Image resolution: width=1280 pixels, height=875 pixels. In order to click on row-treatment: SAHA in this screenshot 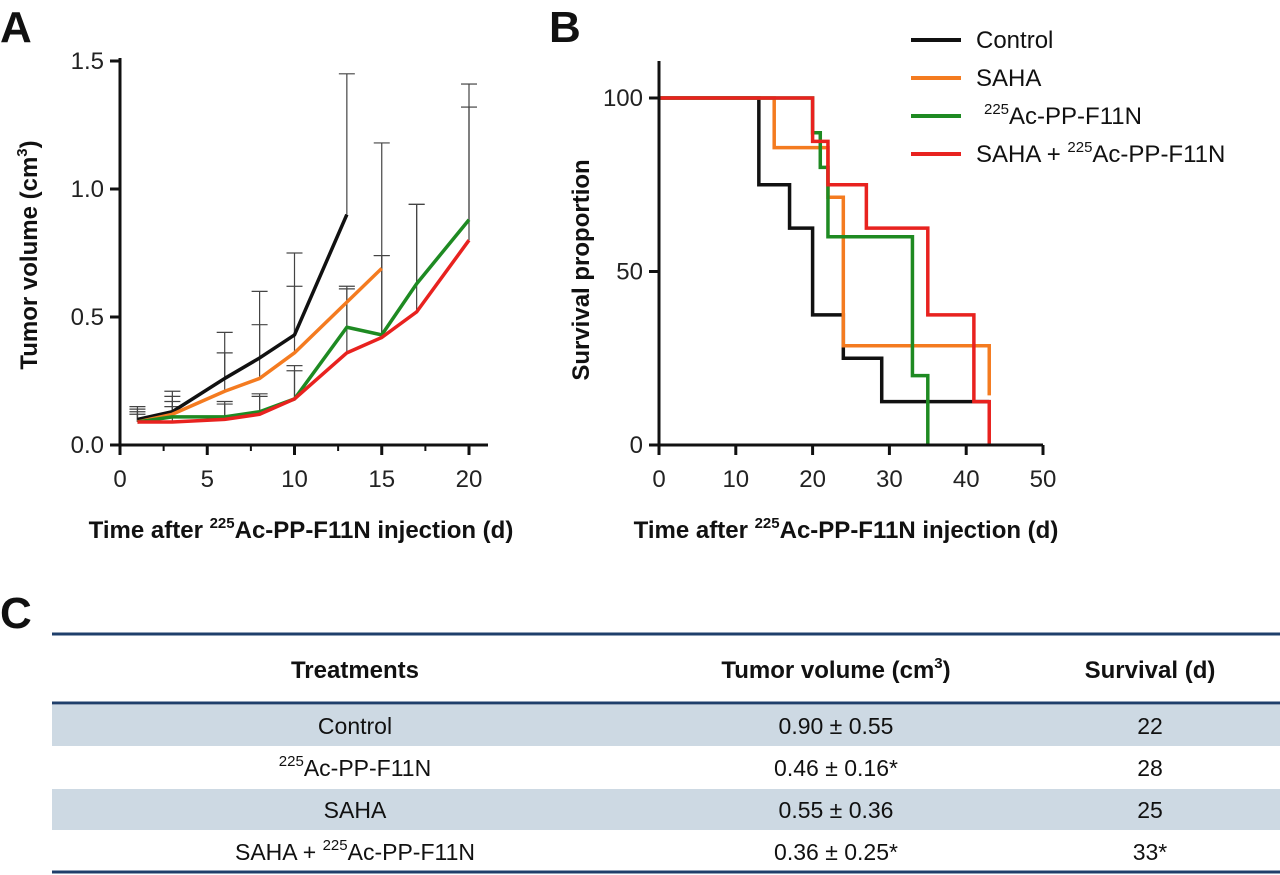, I will do `click(355, 810)`.